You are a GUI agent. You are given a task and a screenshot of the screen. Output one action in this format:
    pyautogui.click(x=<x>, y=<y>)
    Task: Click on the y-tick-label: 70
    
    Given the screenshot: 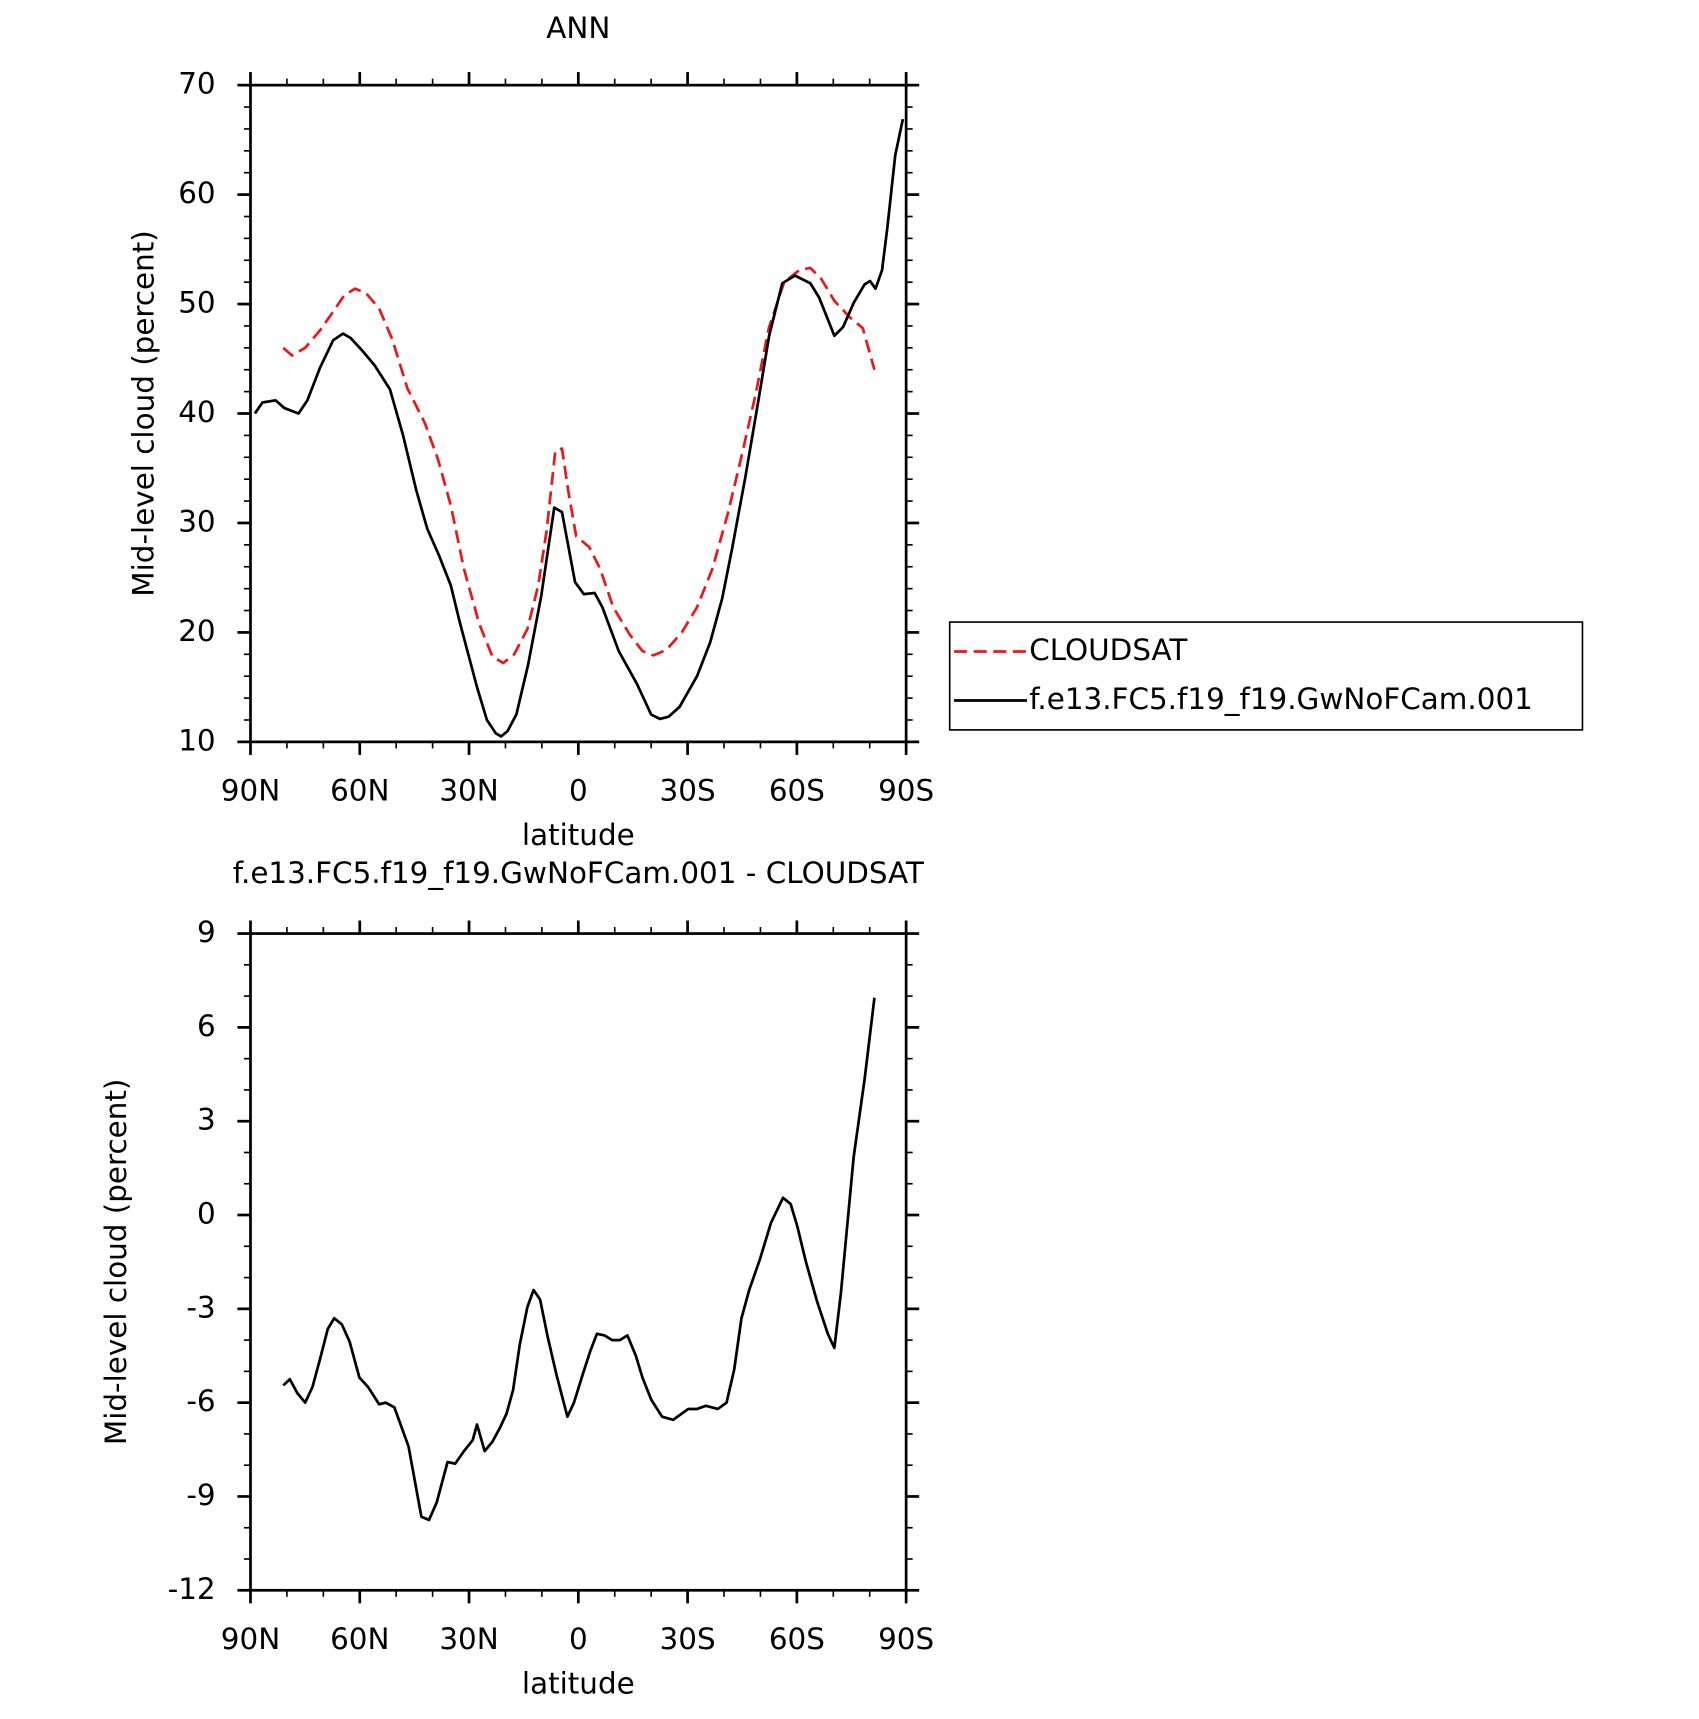 What is the action you would take?
    pyautogui.click(x=196, y=84)
    